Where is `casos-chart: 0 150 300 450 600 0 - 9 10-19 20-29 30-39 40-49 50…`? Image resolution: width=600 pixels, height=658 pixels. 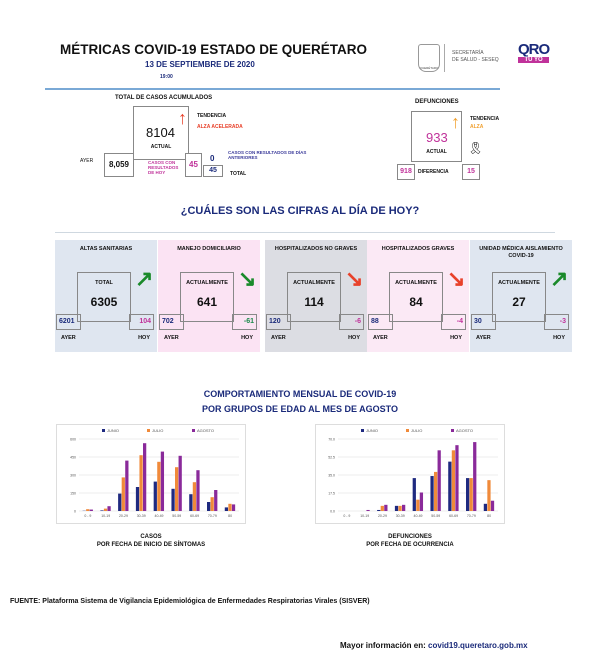 casos-chart: 0 150 300 450 600 0 - 9 10-19 20-29 30-39 40-49 50… is located at coordinates (151, 474).